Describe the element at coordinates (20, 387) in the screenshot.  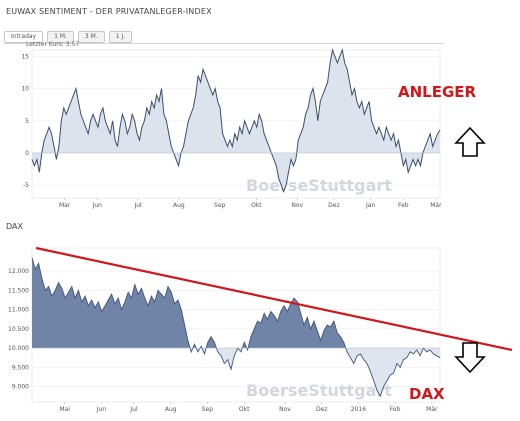
I see `dax-ytick-label: 9.000` at that location.